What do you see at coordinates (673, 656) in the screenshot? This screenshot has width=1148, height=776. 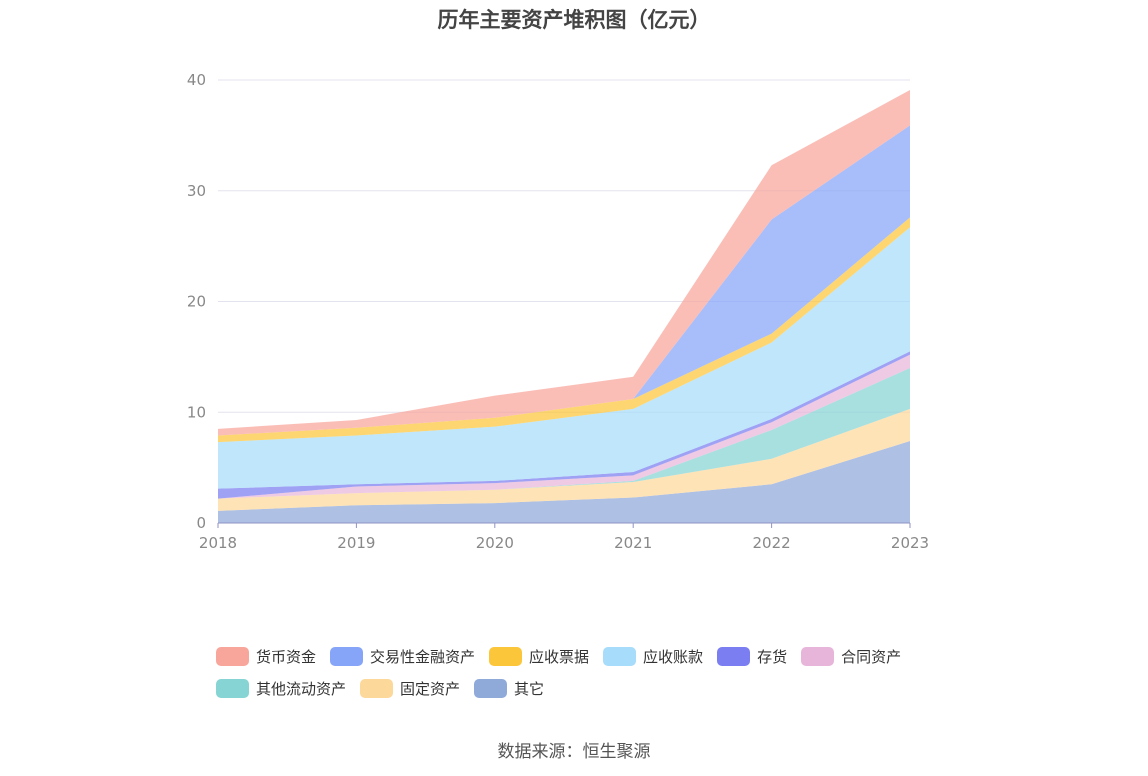 I see `legend-label: 应收账款` at bounding box center [673, 656].